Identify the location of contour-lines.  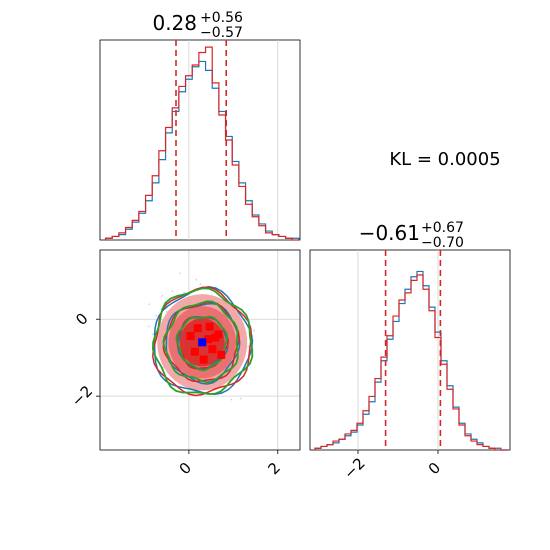
(202, 341).